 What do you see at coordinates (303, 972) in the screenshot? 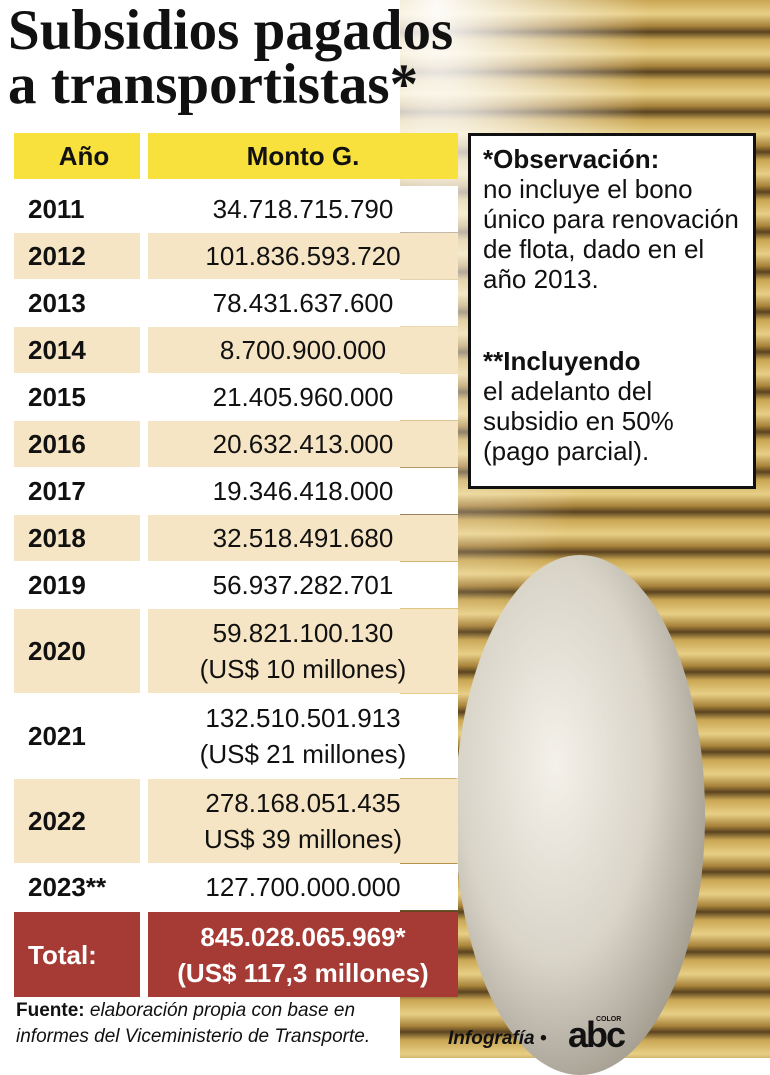
I see `total-line: (US$ 117,3 millones)` at bounding box center [303, 972].